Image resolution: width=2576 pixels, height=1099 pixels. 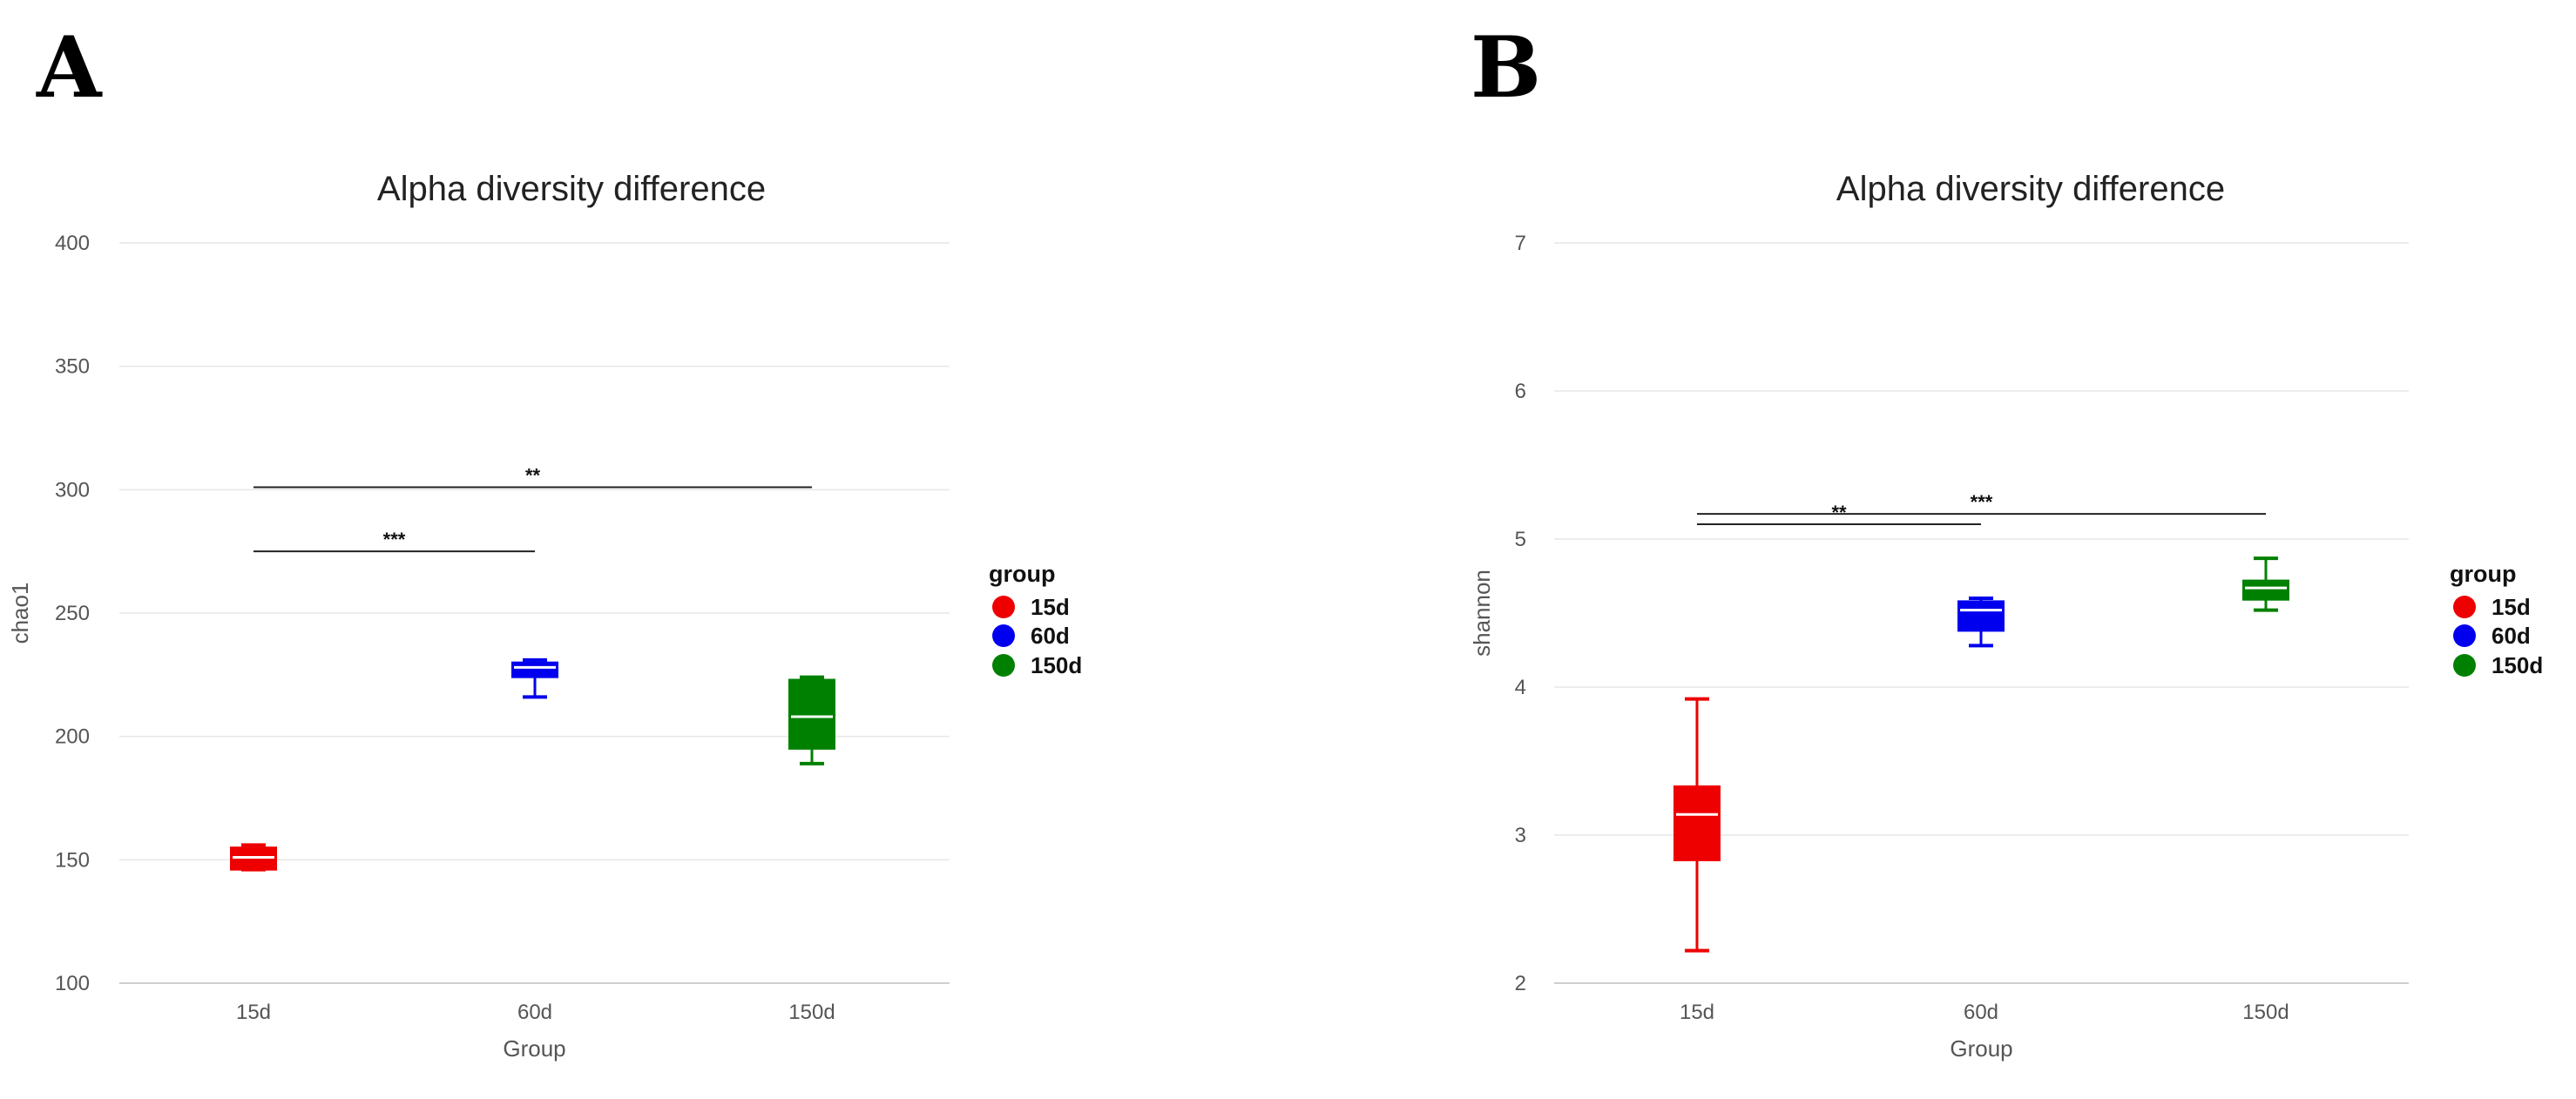 I want to click on y-tick-label: 7, so click(x=1520, y=244).